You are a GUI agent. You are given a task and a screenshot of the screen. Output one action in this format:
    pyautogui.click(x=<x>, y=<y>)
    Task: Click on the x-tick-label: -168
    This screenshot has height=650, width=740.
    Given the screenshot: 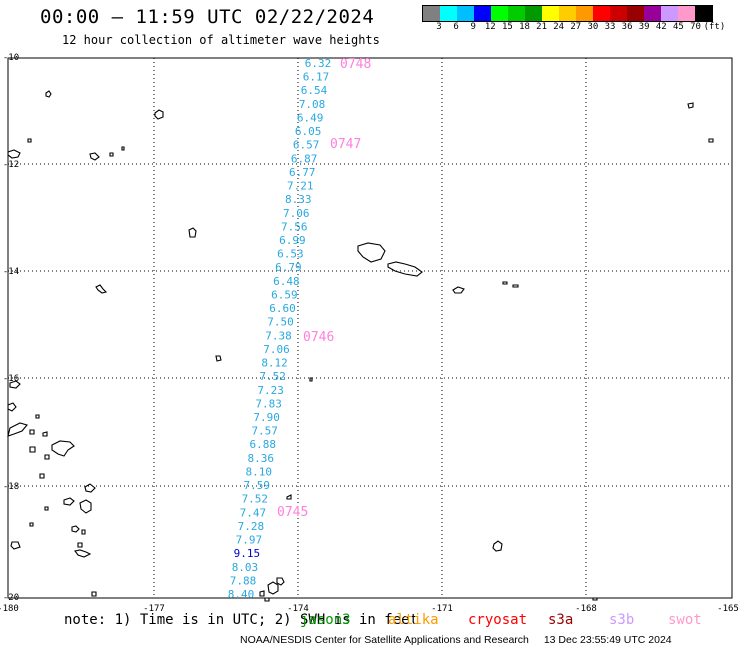 What is the action you would take?
    pyautogui.click(x=586, y=609)
    